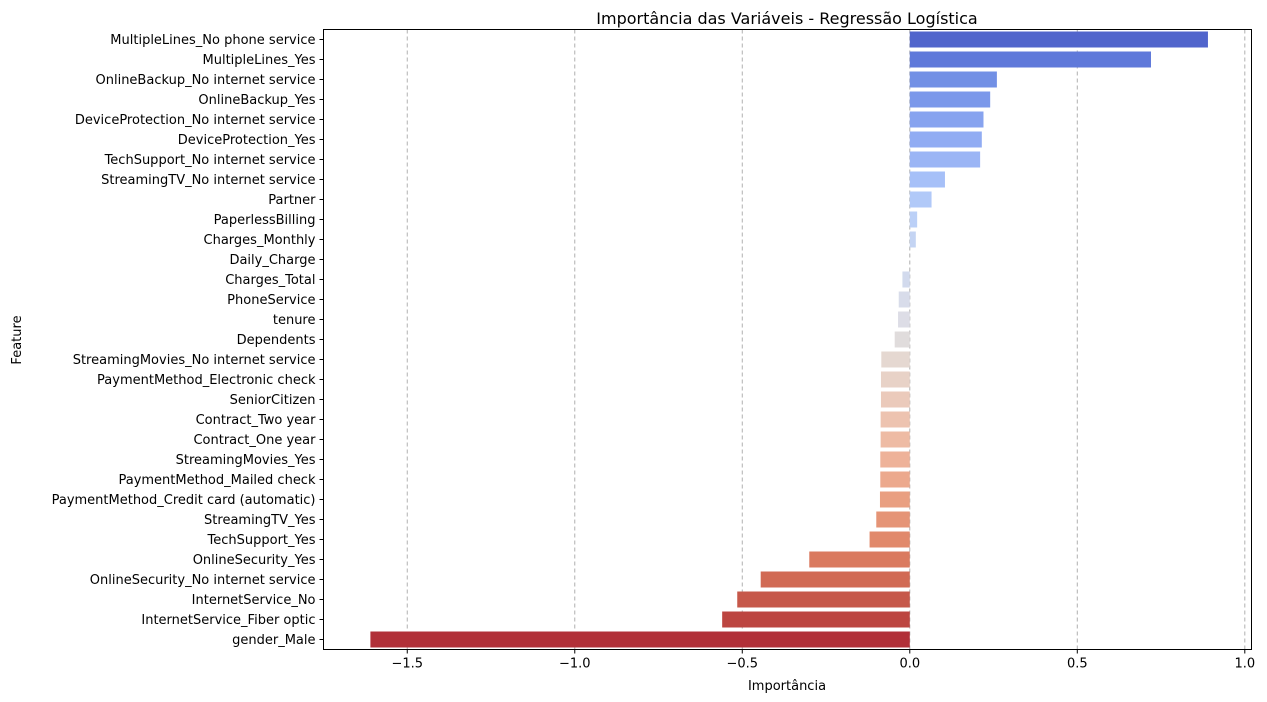 This screenshot has height=702, width=1267. I want to click on y-tick-label: Charges_Monthly, so click(260, 240).